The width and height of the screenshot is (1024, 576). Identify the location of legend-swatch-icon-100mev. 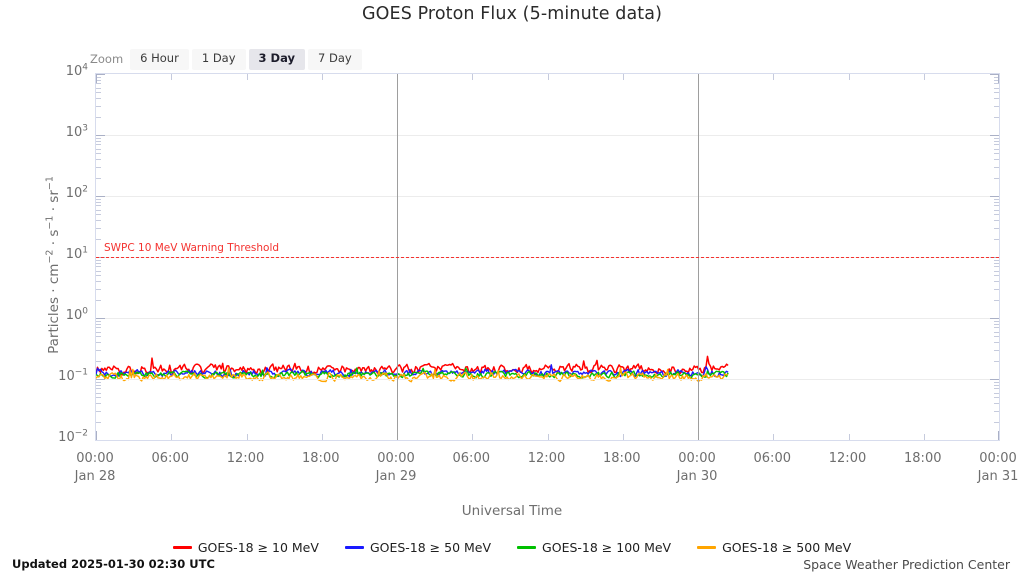
(527, 547).